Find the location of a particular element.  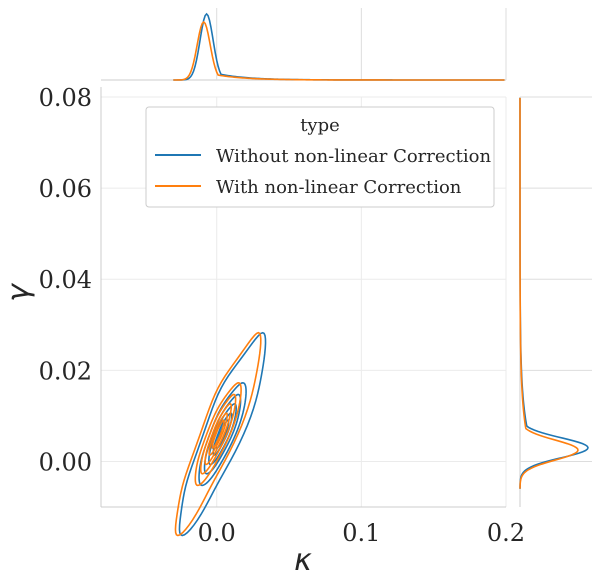

y-tick-label: 0.02 is located at coordinates (65, 371).